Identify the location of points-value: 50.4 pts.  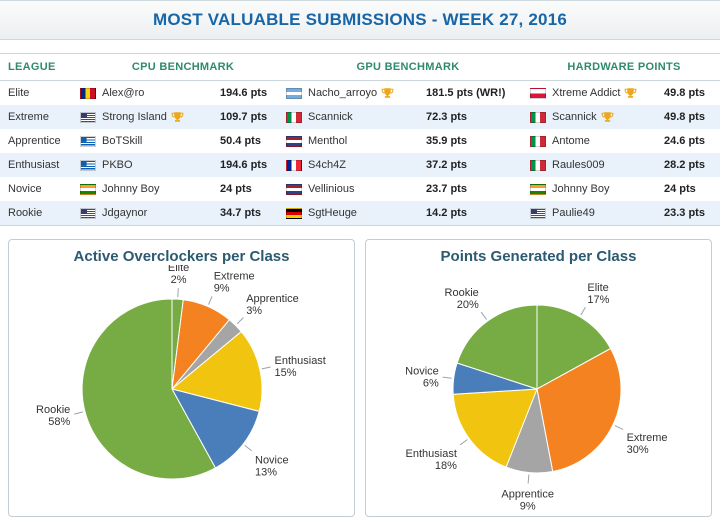
(240, 141).